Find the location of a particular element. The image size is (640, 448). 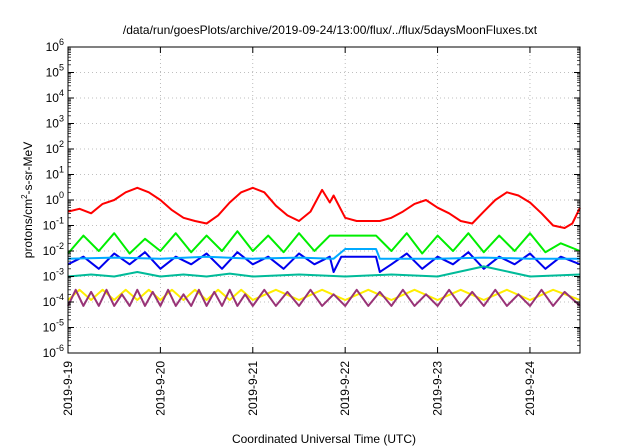

y-axis-label: protons/cm2-s-sr-MeV is located at coordinates (27, 200).